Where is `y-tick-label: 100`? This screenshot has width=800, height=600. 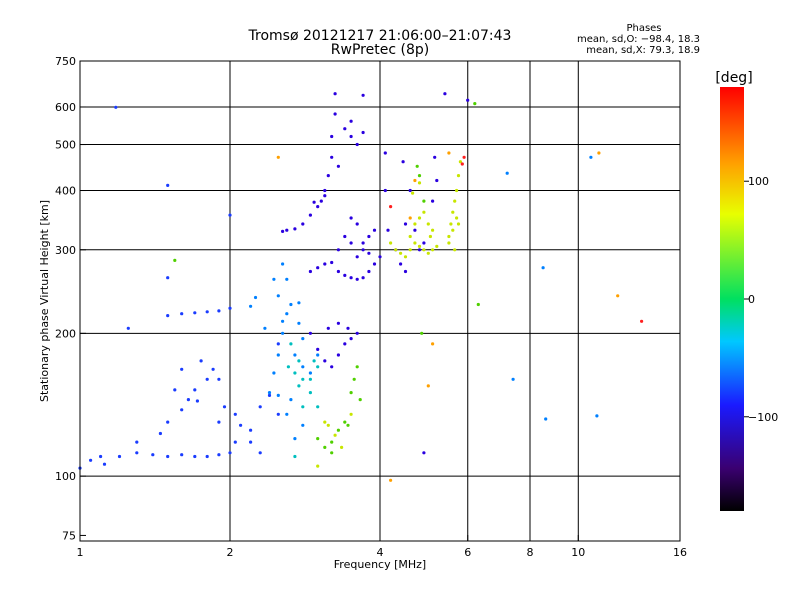 y-tick-label: 100 is located at coordinates (65, 476).